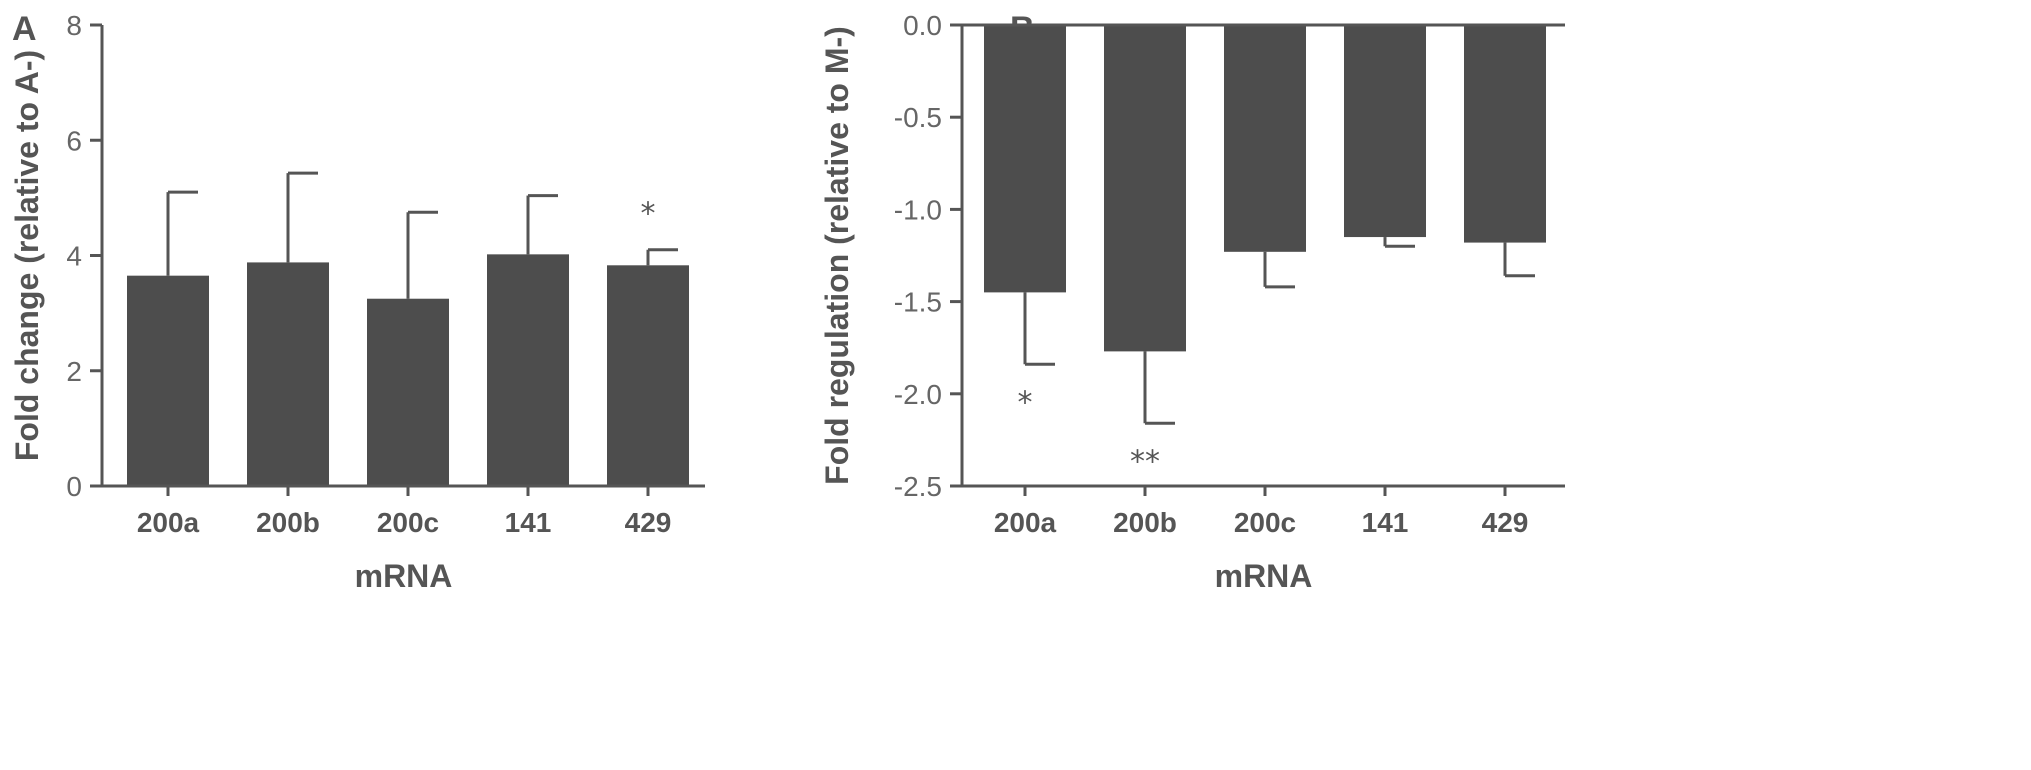 The image size is (2031, 770). Describe the element at coordinates (74, 256) in the screenshot. I see `y-tick-label: 4` at that location.